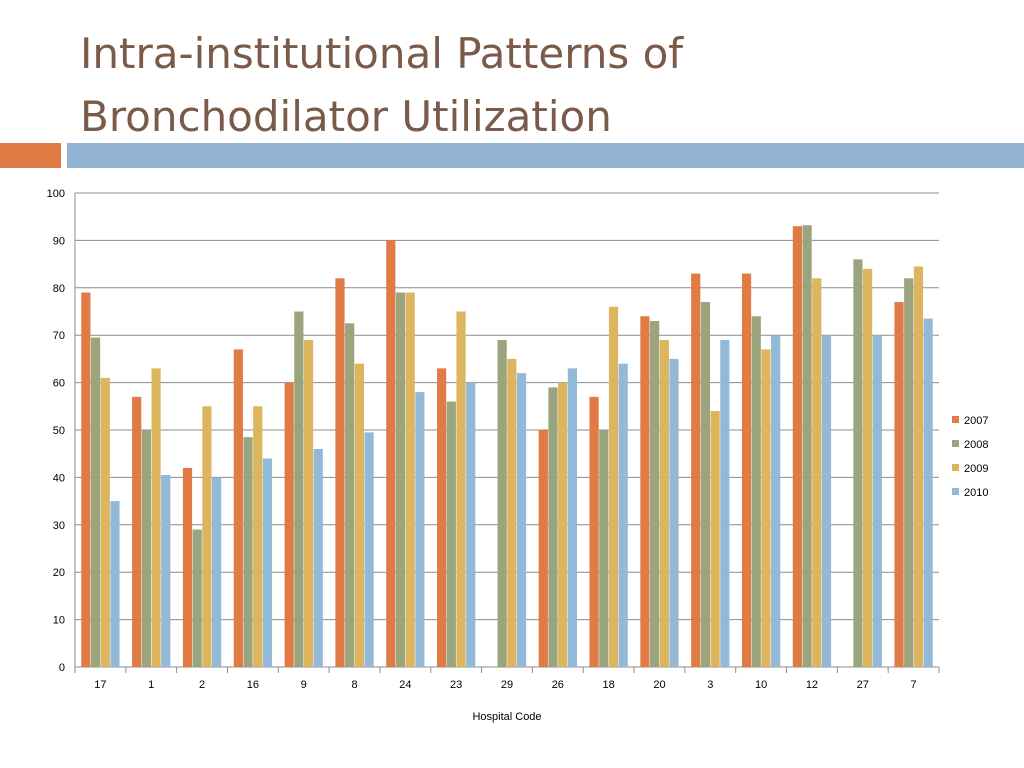 This screenshot has width=1024, height=768. I want to click on x-tick-label: 24, so click(405, 685).